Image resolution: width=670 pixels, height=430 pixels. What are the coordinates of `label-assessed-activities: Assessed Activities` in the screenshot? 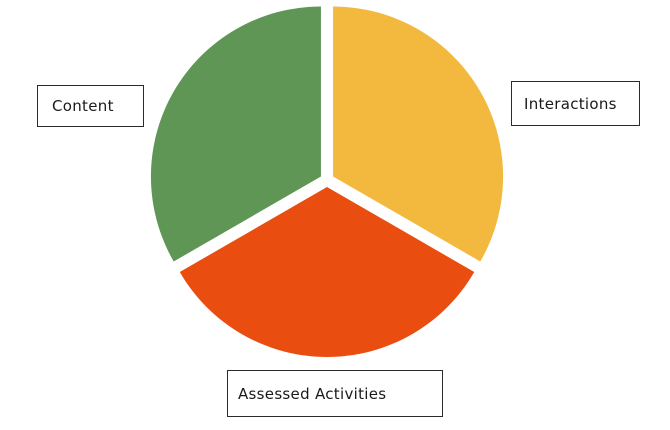 It's located at (335, 393).